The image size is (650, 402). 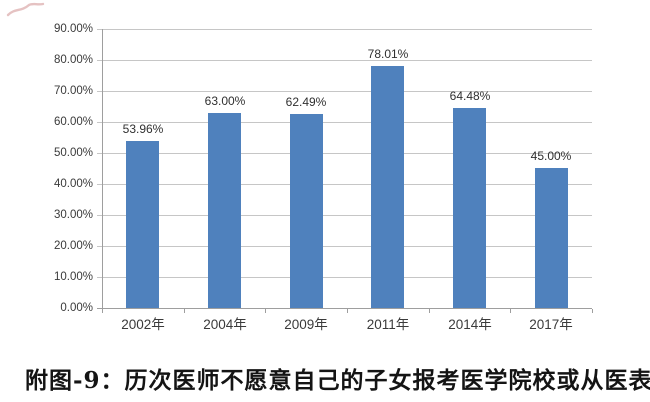 What do you see at coordinates (76, 308) in the screenshot?
I see `y-axis-label: 0.00%` at bounding box center [76, 308].